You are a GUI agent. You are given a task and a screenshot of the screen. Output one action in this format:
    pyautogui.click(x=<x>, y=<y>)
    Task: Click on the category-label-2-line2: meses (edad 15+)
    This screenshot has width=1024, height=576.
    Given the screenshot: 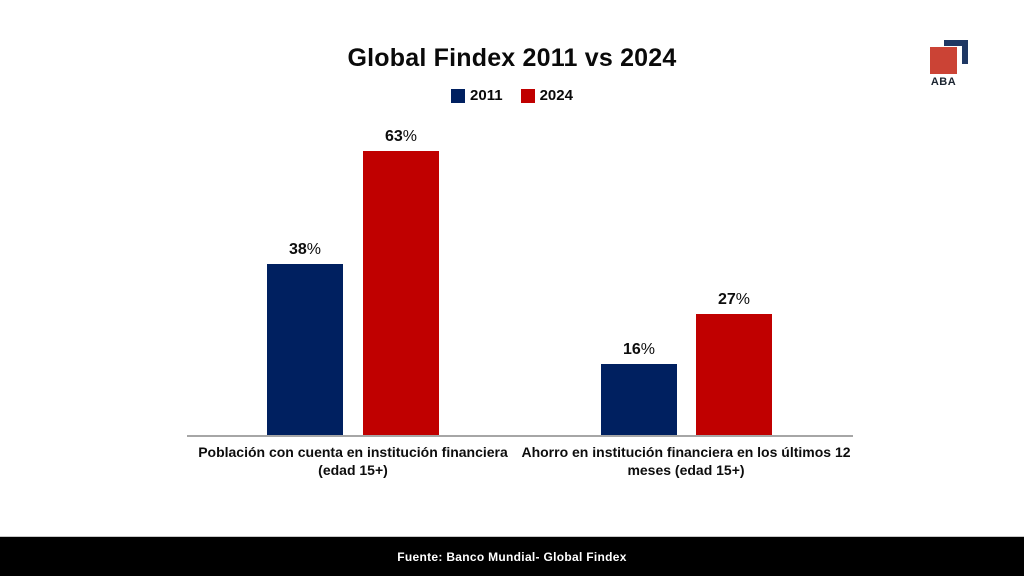 What is the action you would take?
    pyautogui.click(x=686, y=470)
    